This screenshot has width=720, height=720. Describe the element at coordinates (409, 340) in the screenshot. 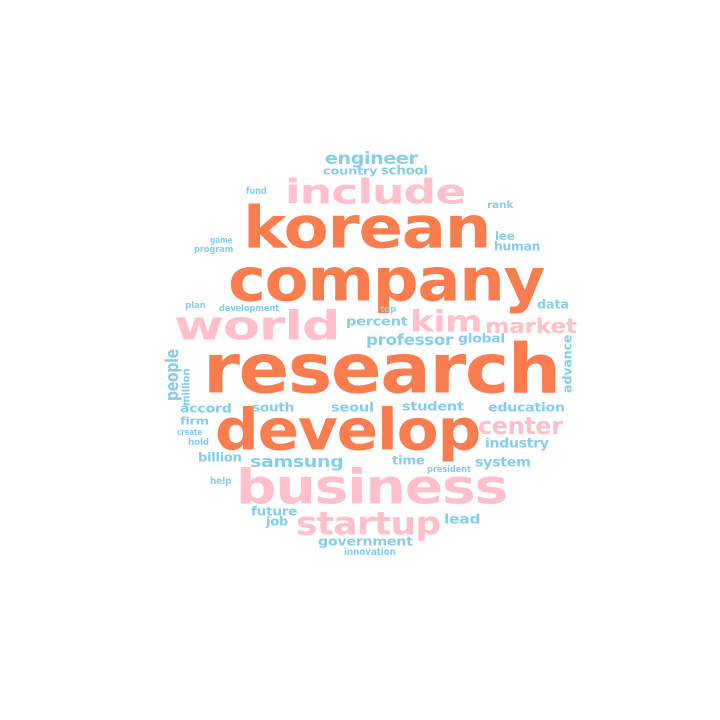

I see `word-professor: professor` at that location.